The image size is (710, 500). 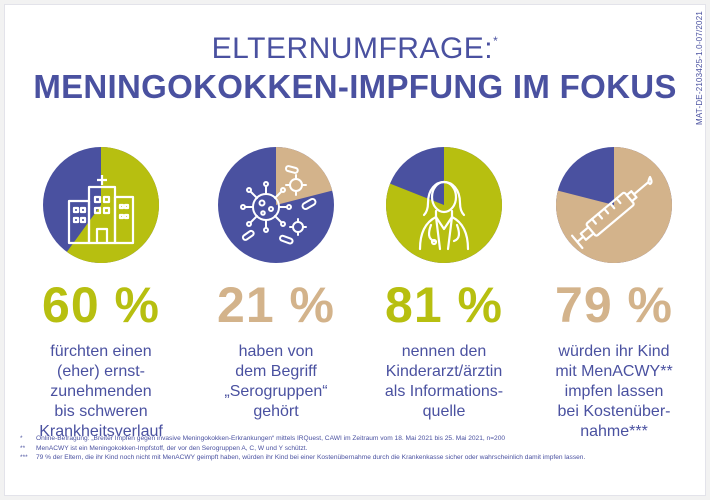 What do you see at coordinates (101, 411) in the screenshot?
I see `description-line: bis schweren` at bounding box center [101, 411].